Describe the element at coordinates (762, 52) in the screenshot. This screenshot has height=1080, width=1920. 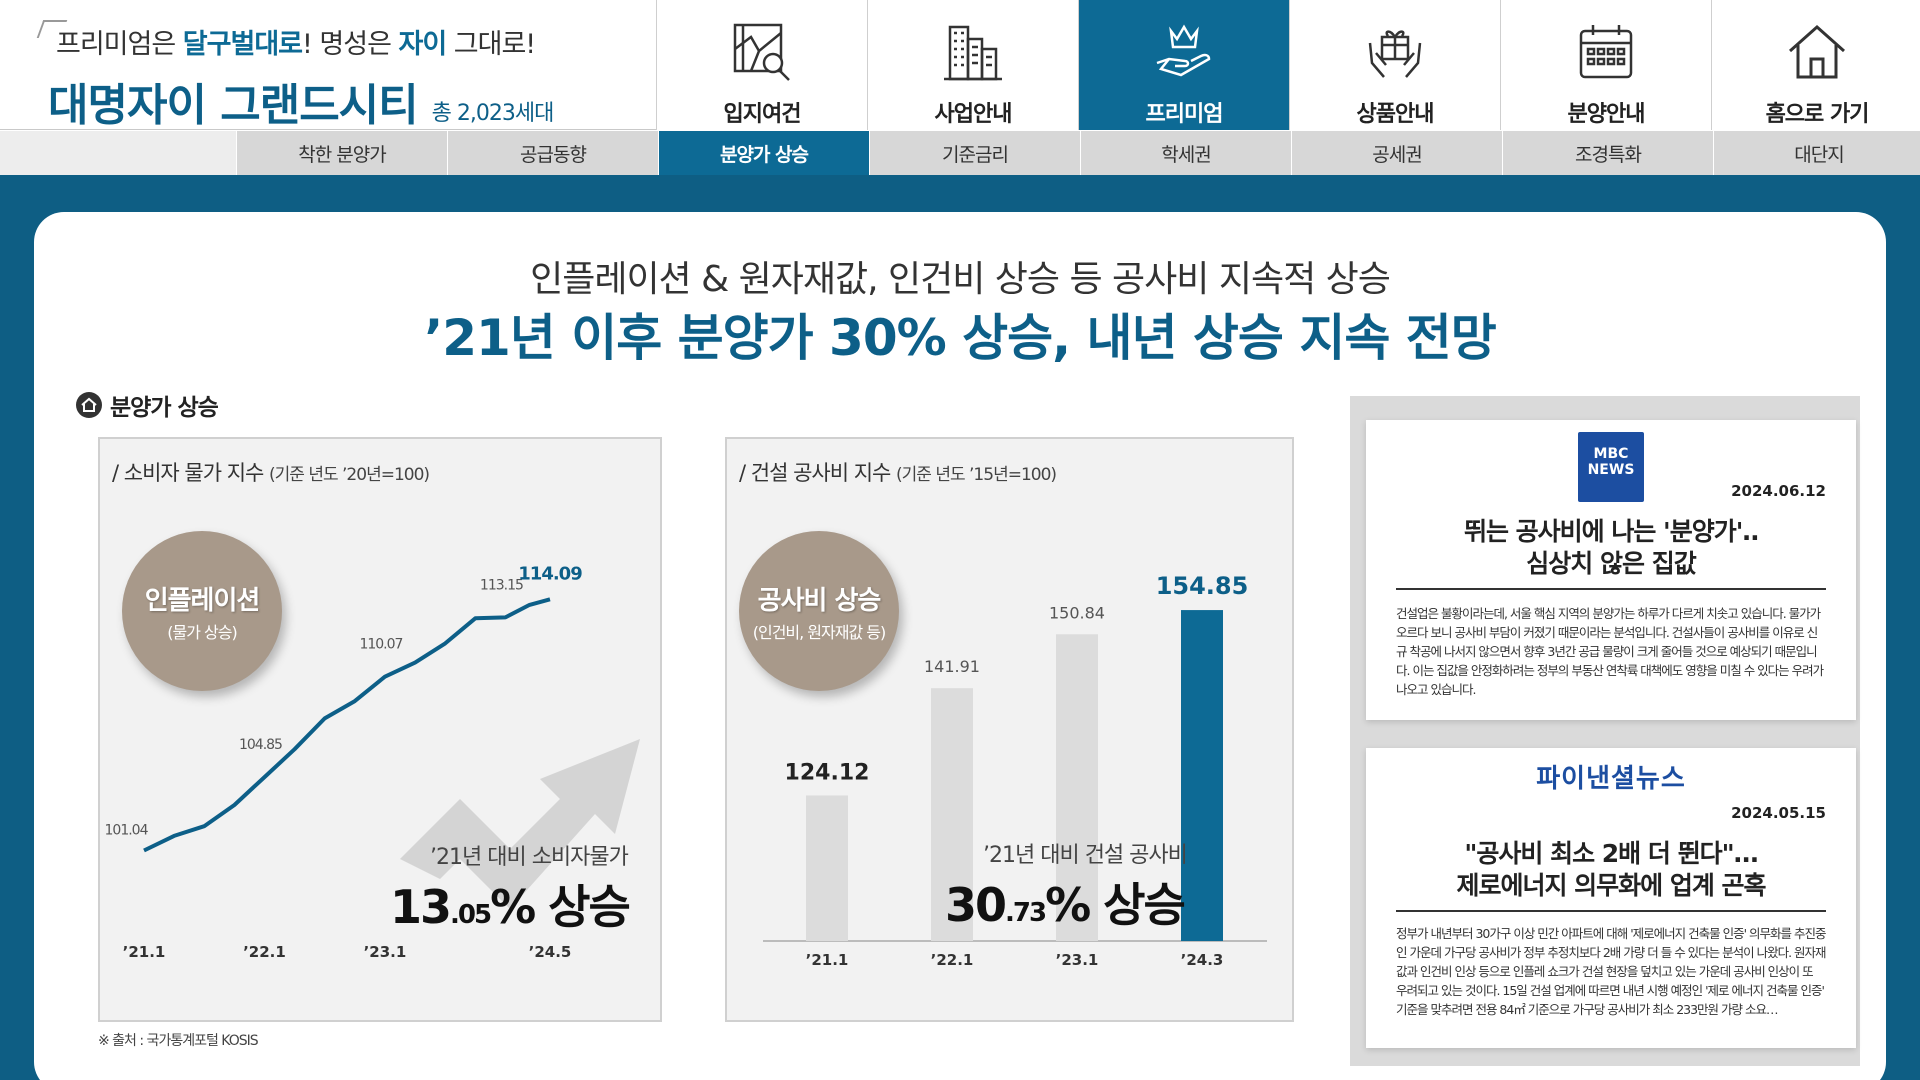
I see `map-search-icon` at that location.